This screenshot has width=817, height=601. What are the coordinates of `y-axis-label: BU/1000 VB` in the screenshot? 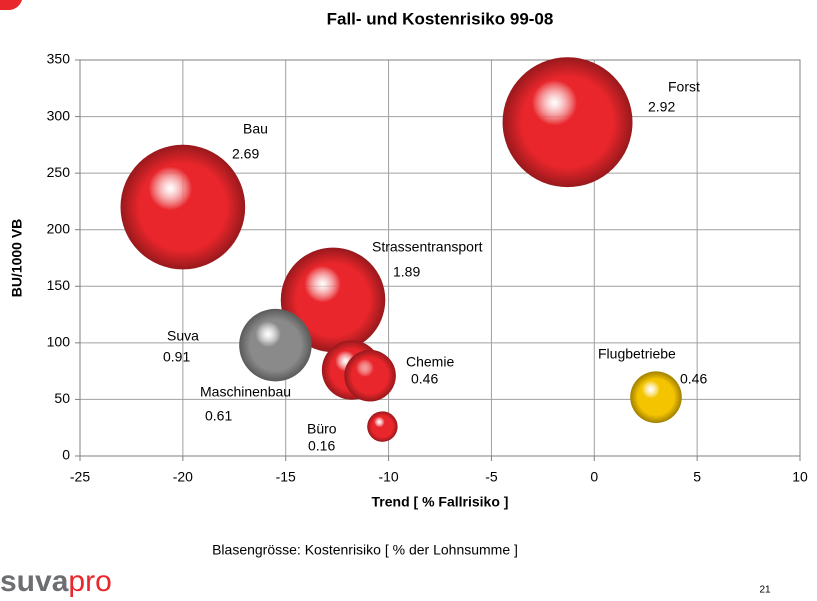 It's located at (17, 258).